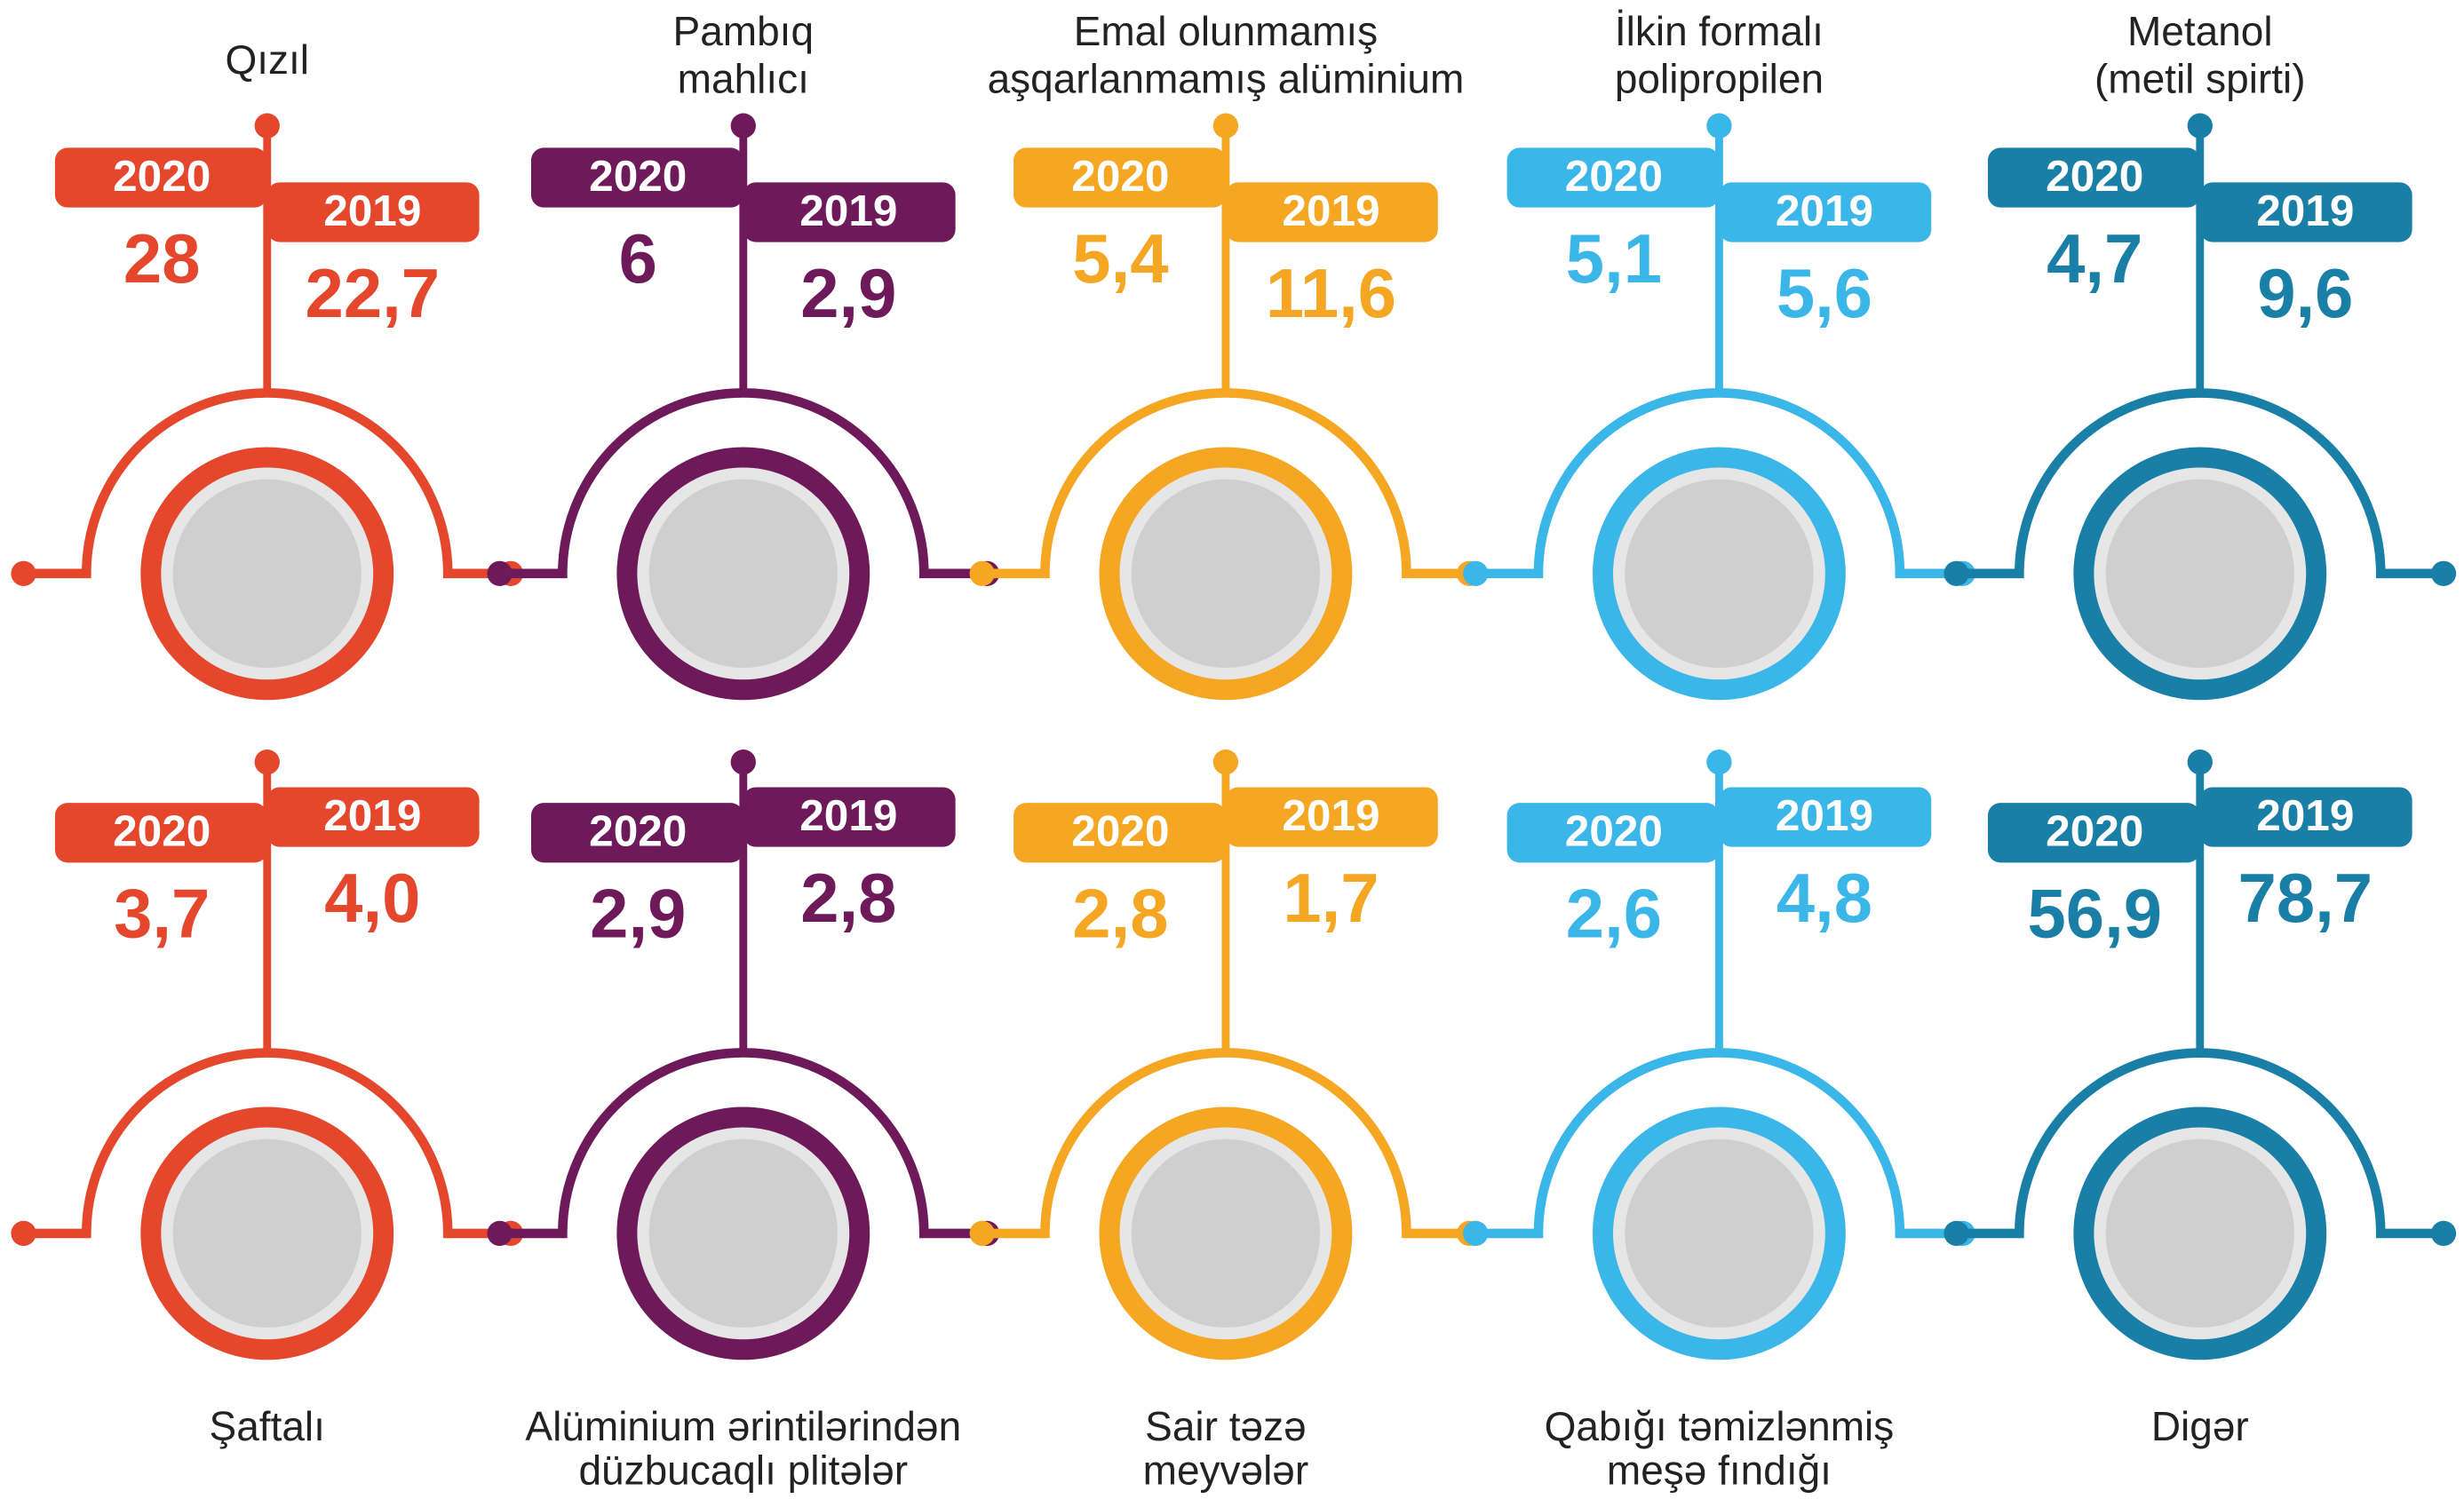 This screenshot has width=2464, height=1499. Describe the element at coordinates (2200, 78) in the screenshot. I see `item-label: (metil spirti)` at that location.